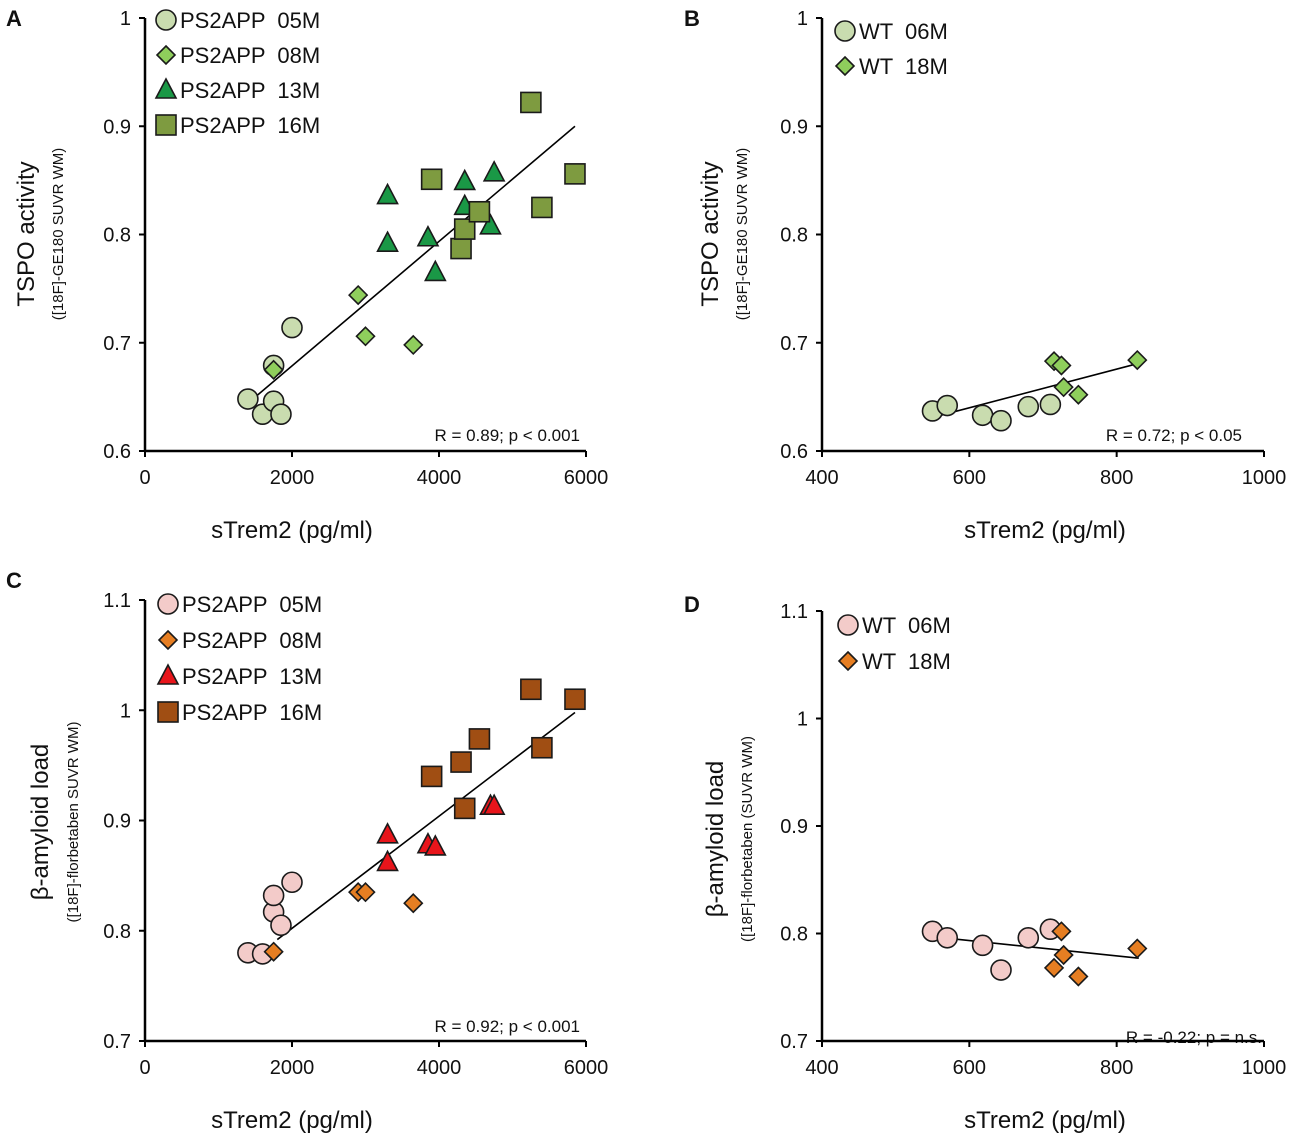 The width and height of the screenshot is (1300, 1138). Describe the element at coordinates (252, 604) in the screenshot. I see `legend-label: PS2APP 05M` at that location.